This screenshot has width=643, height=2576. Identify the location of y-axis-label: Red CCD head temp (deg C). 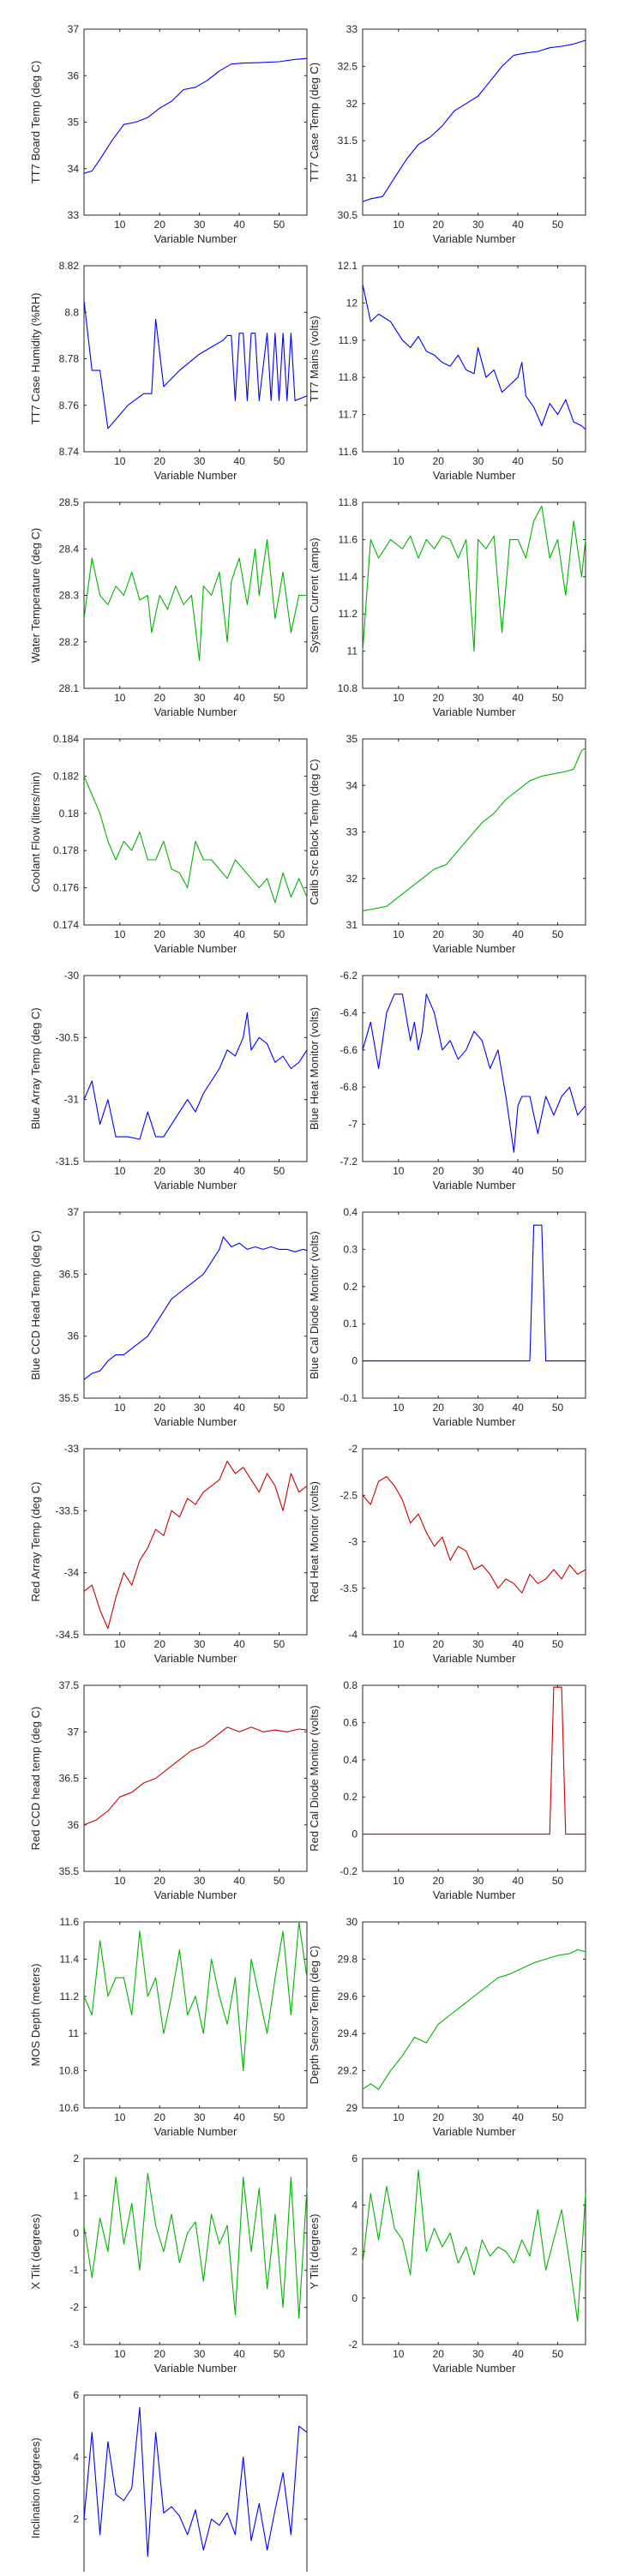
(35, 1779).